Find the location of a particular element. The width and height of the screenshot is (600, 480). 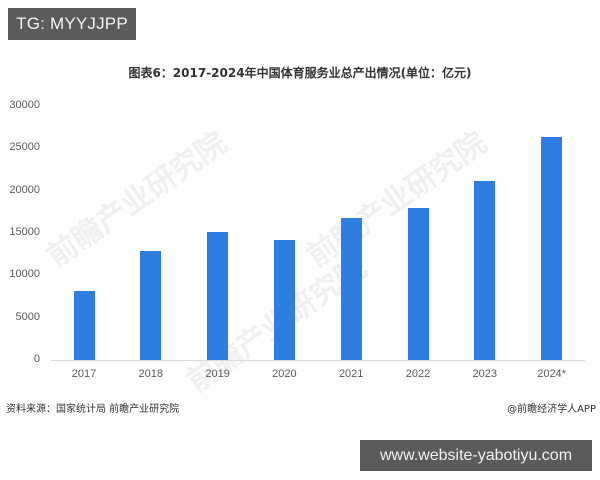

bar-2018 is located at coordinates (151, 305).